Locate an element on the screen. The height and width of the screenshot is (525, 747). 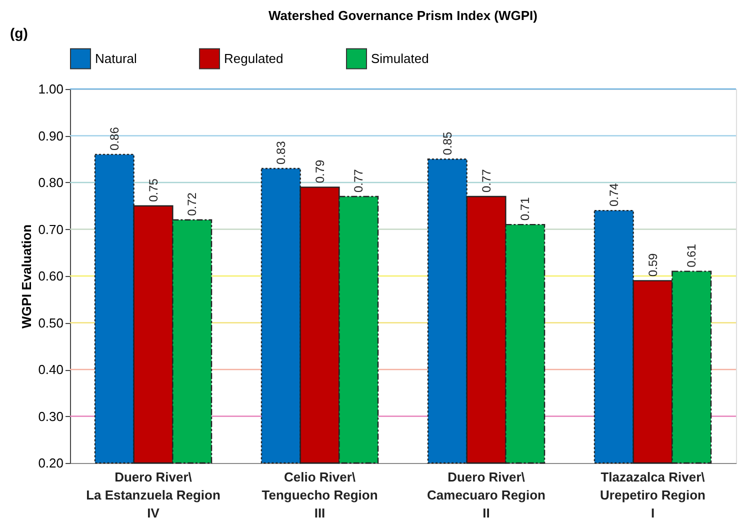
y-tick-label: 0.40 is located at coordinates (51, 369).